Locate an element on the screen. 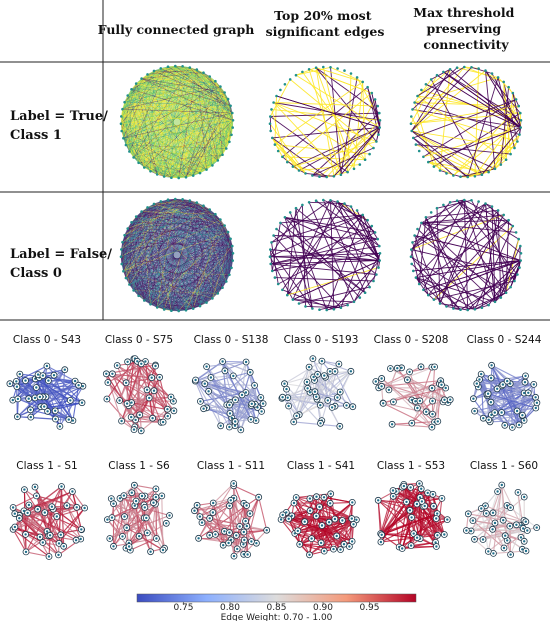  network-class0-s193 is located at coordinates (317, 392).